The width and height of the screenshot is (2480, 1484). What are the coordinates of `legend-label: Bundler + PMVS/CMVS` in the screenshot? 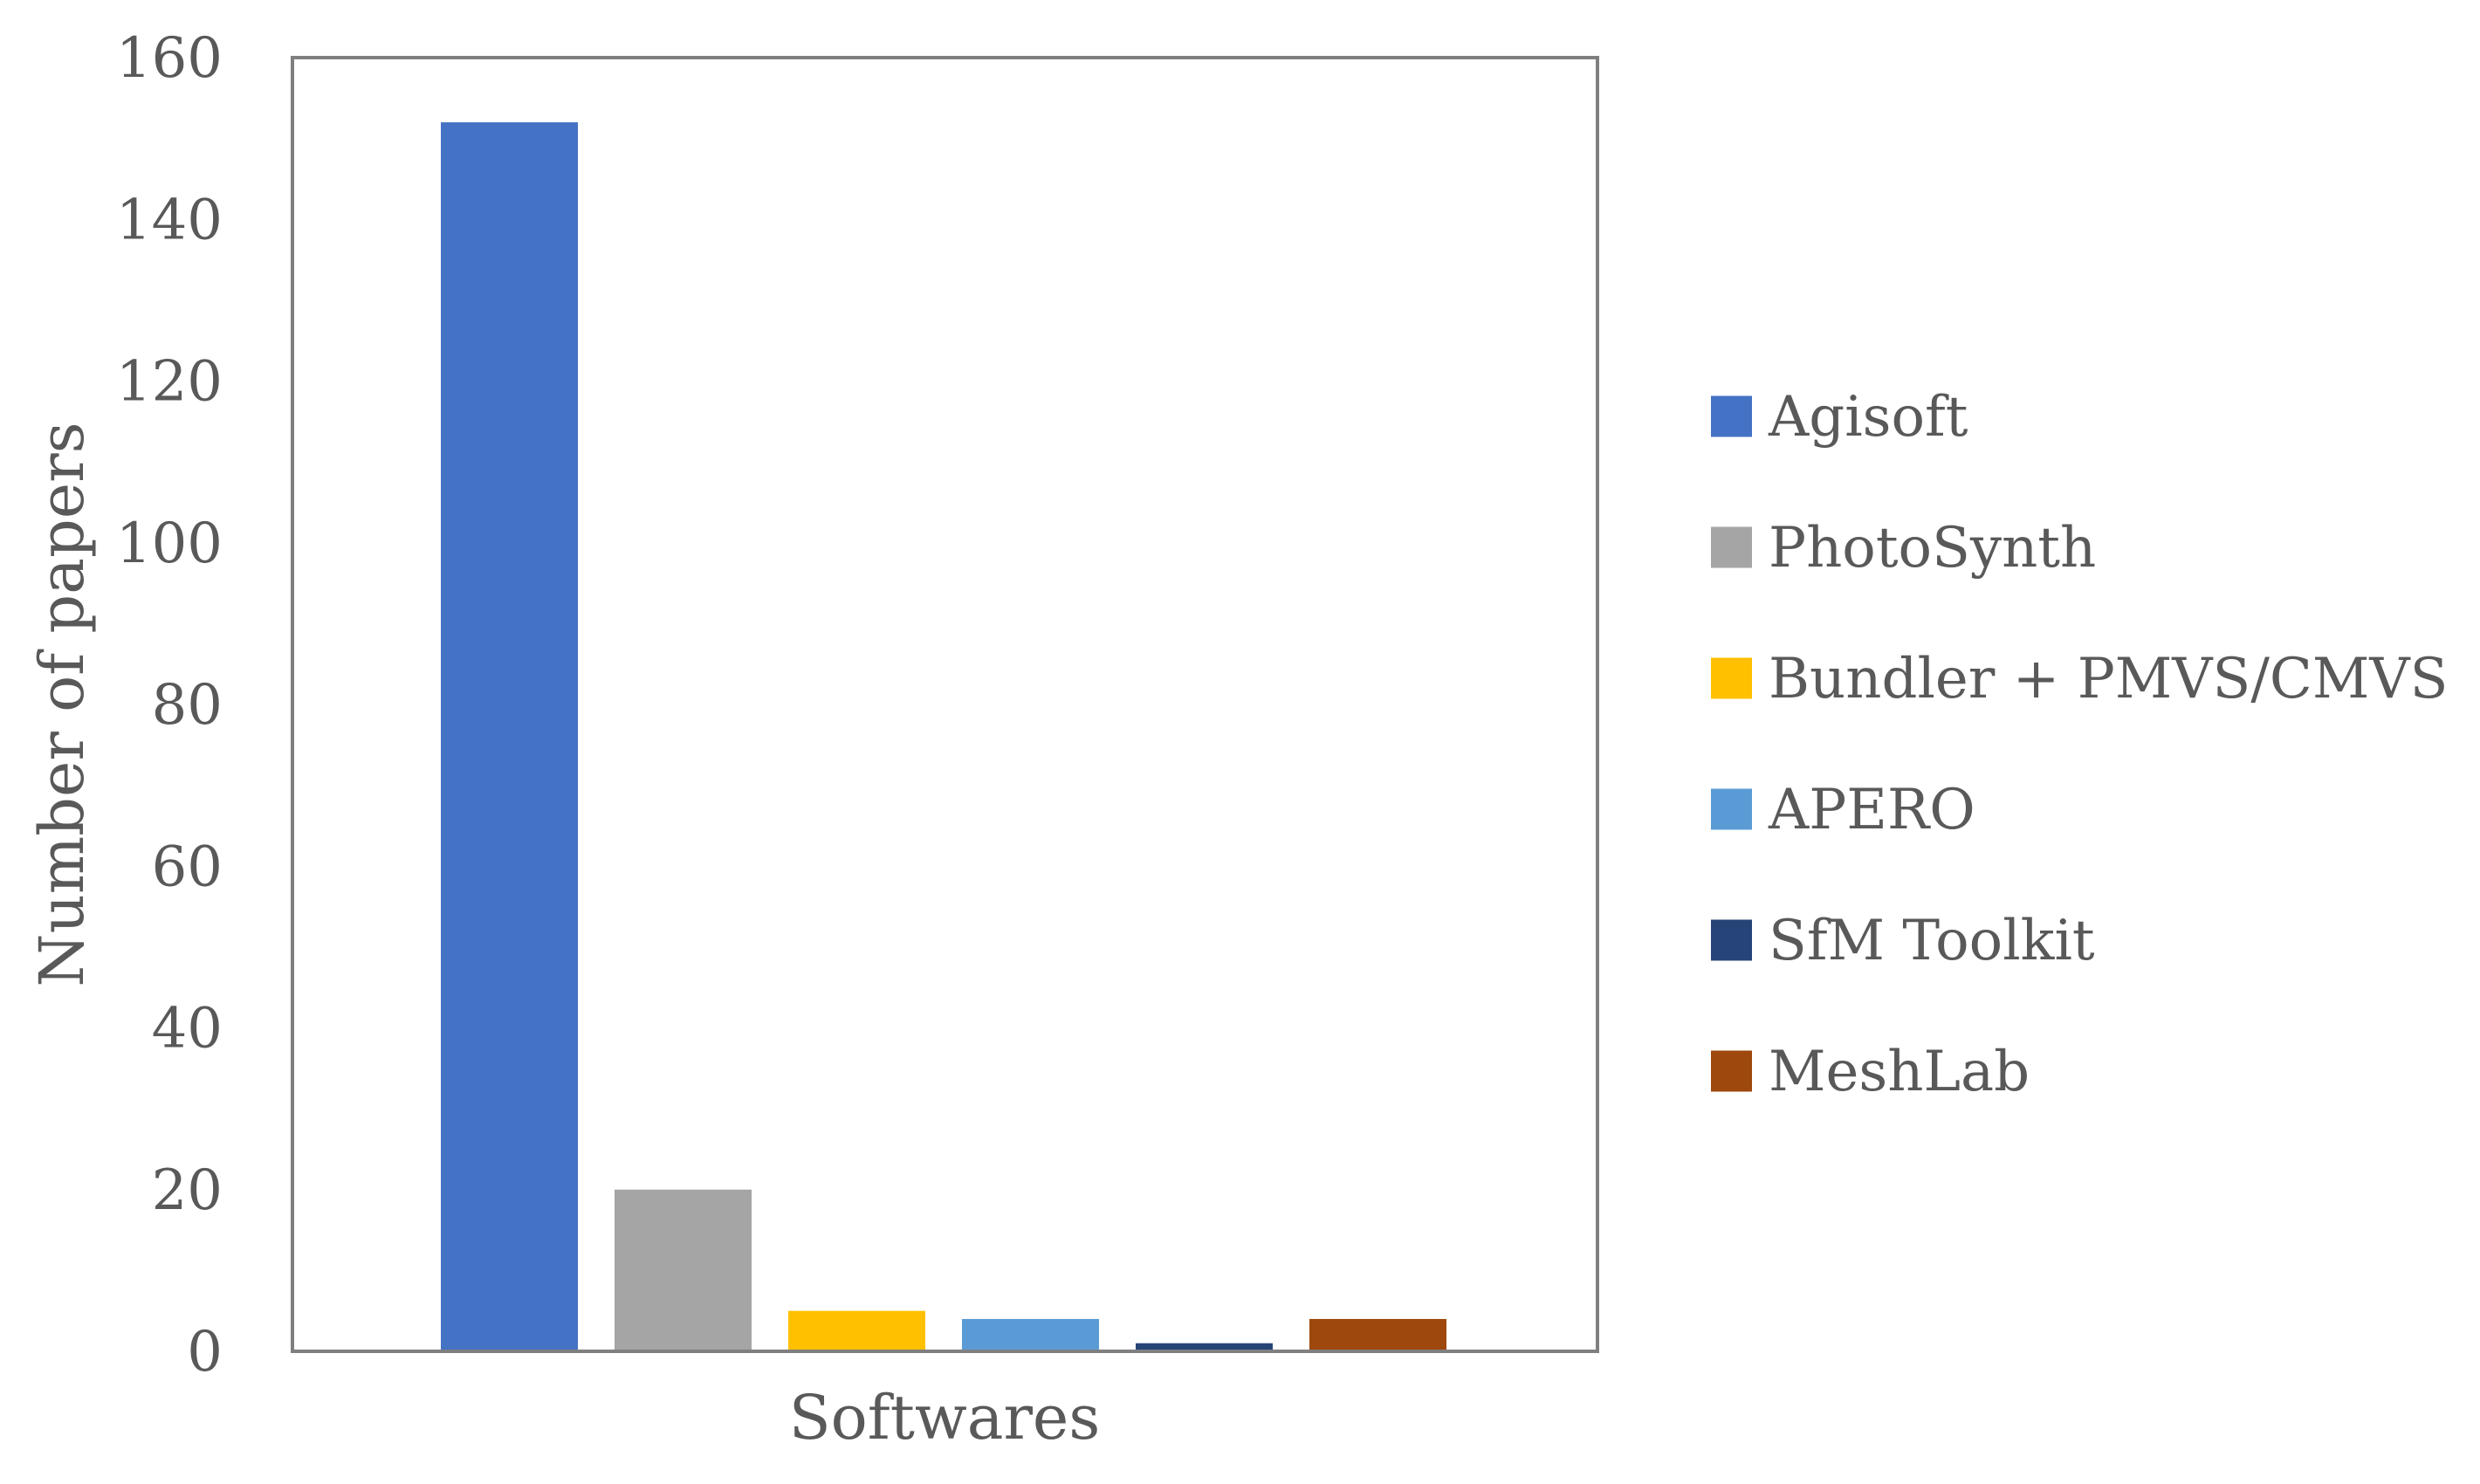 It's located at (2108, 679).